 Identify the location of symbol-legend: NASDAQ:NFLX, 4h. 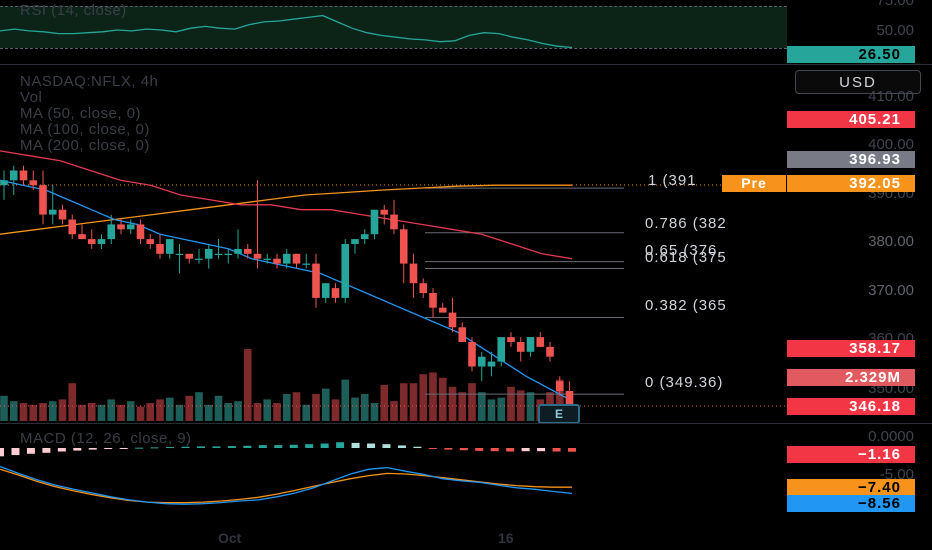
(89, 81).